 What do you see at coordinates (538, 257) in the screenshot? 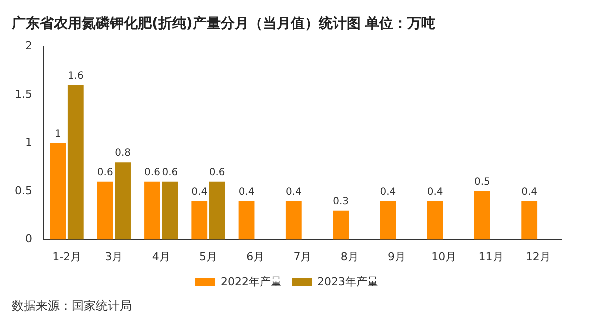
I see `x-tick-label: 12月` at bounding box center [538, 257].